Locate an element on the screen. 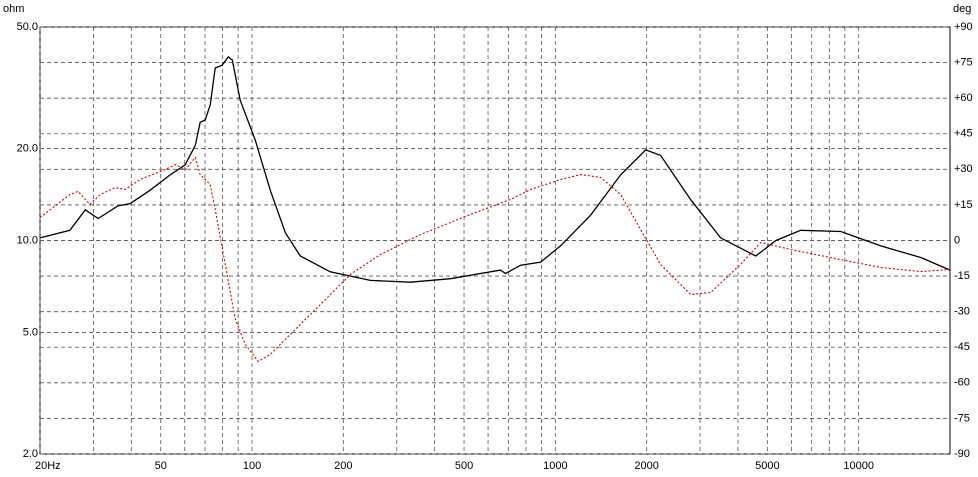  y2-tick-label: -75 is located at coordinates (962, 418).